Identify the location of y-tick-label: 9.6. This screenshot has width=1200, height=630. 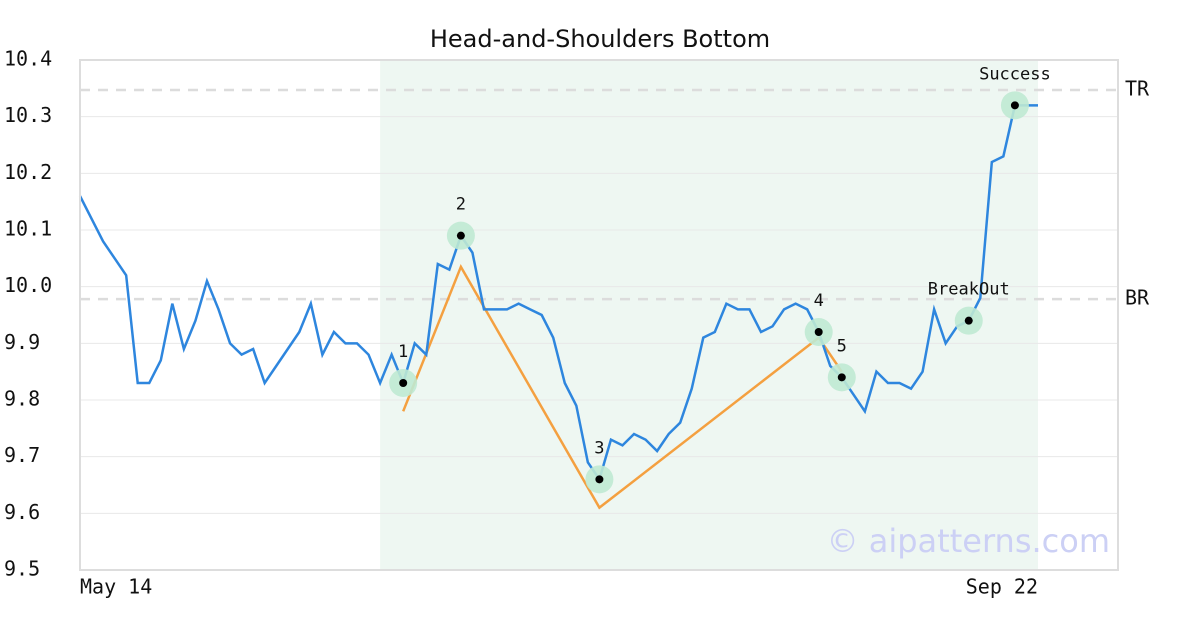
(22, 512).